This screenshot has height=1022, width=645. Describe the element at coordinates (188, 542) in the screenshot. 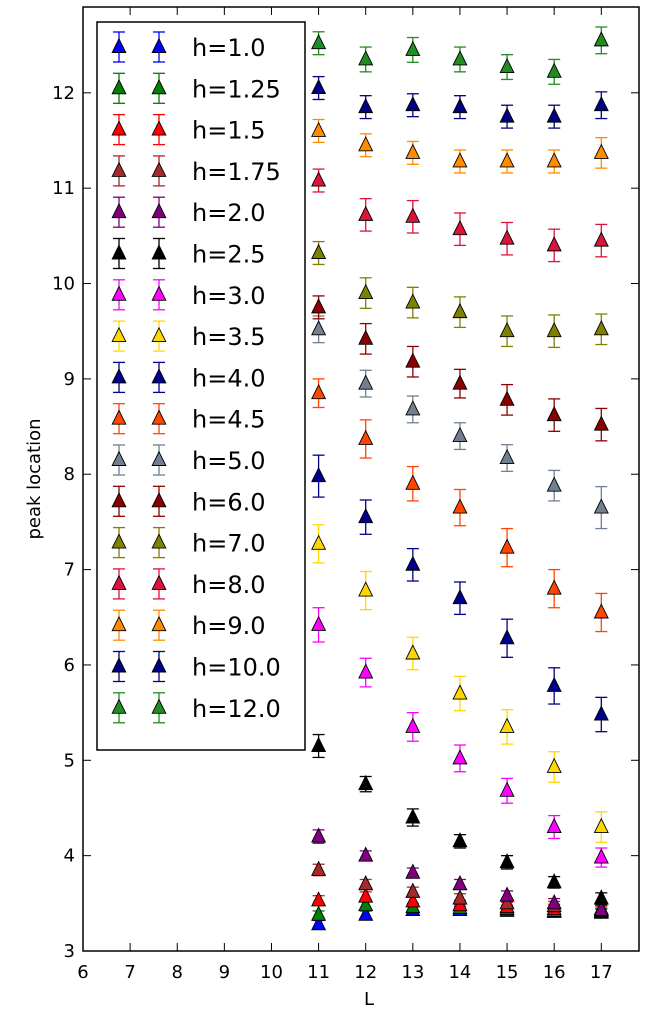

I see `legend-item: h=7.0` at that location.